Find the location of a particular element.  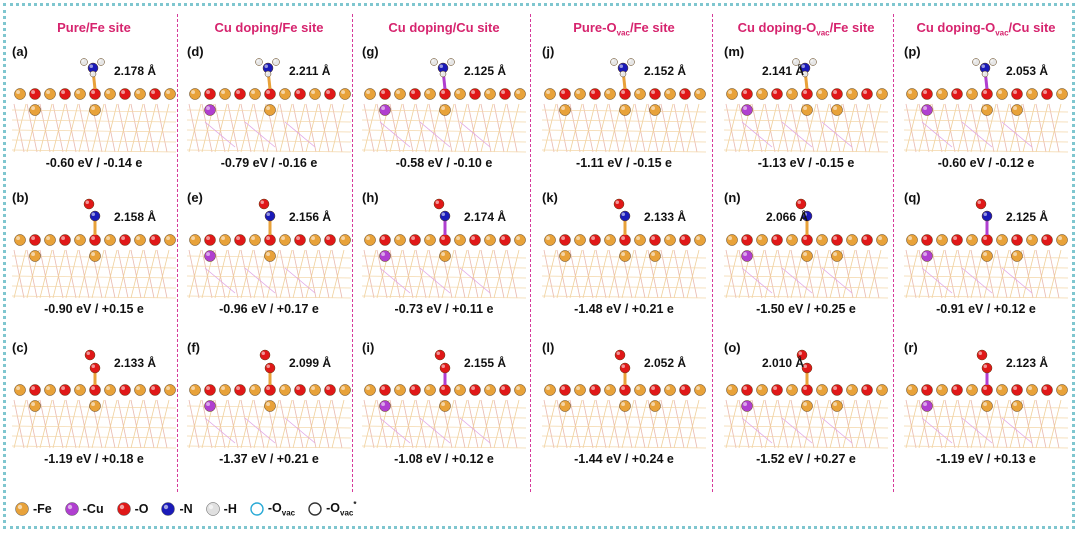

adsorption-energy: -1.08 eV / +0.12 e is located at coordinates (444, 459).